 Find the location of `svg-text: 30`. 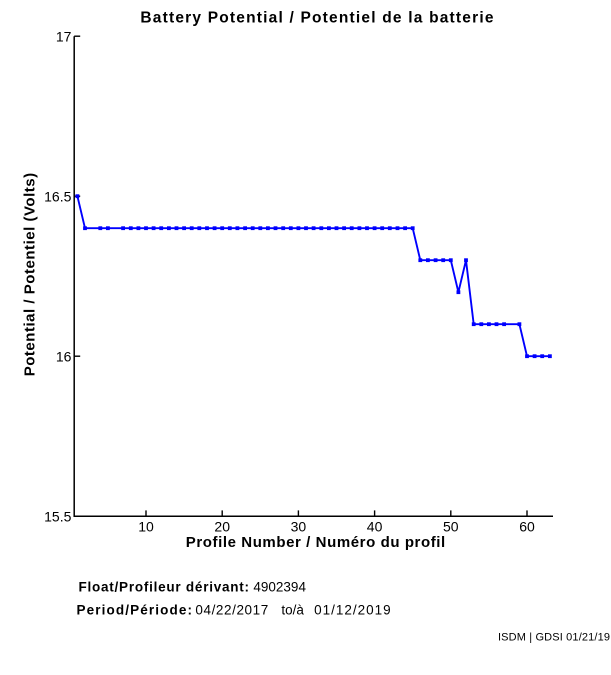

svg-text: 30 is located at coordinates (299, 527).